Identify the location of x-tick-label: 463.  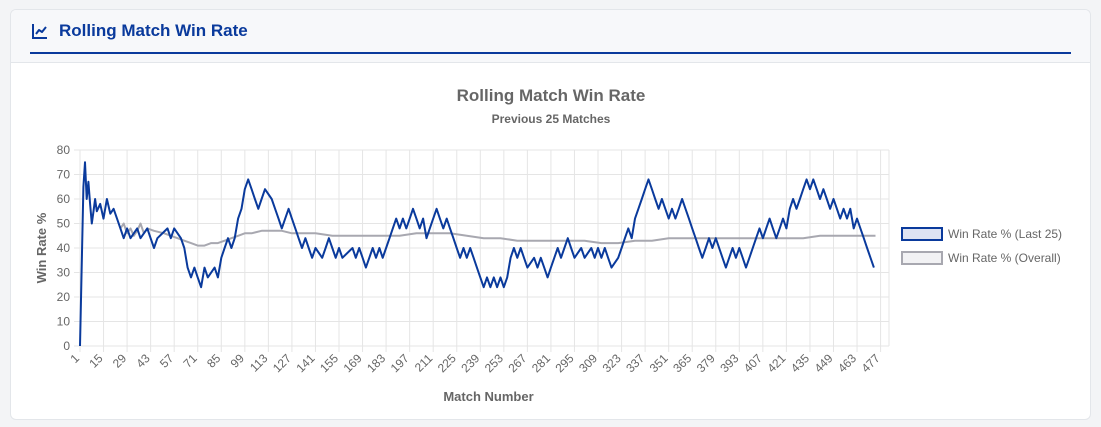
(847, 363).